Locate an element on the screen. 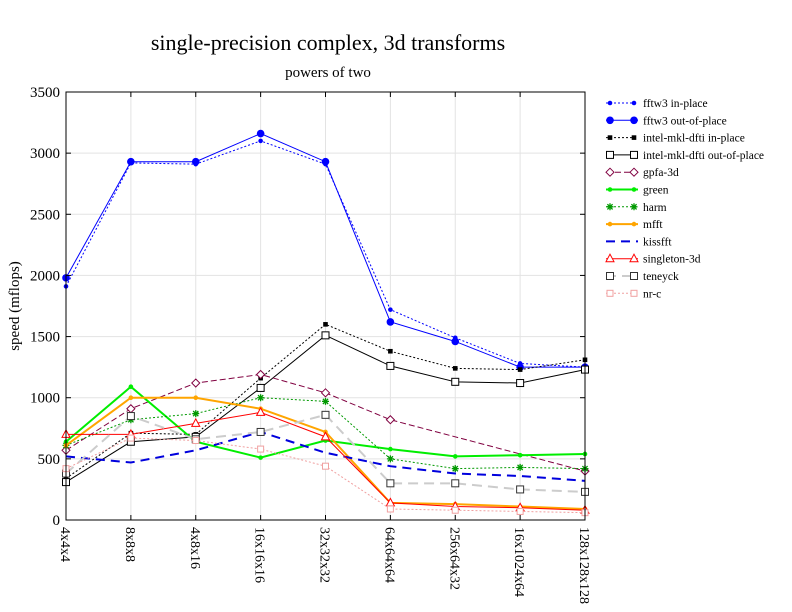 The width and height of the screenshot is (792, 612). chart-subtitle: powers of two is located at coordinates (328, 73).